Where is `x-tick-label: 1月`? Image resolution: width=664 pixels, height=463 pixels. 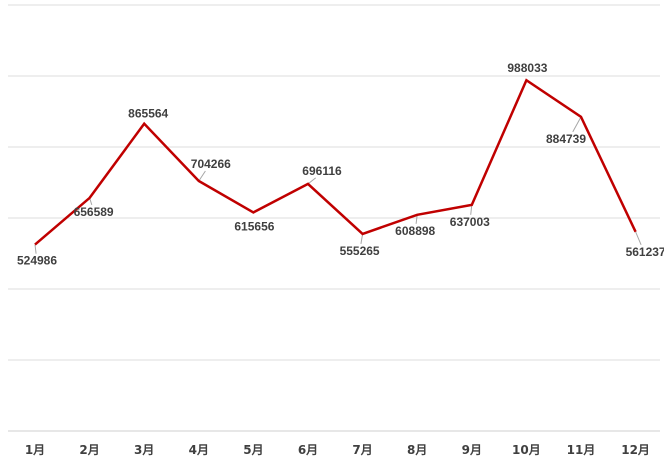
x-tick-label: 1月 is located at coordinates (35, 450).